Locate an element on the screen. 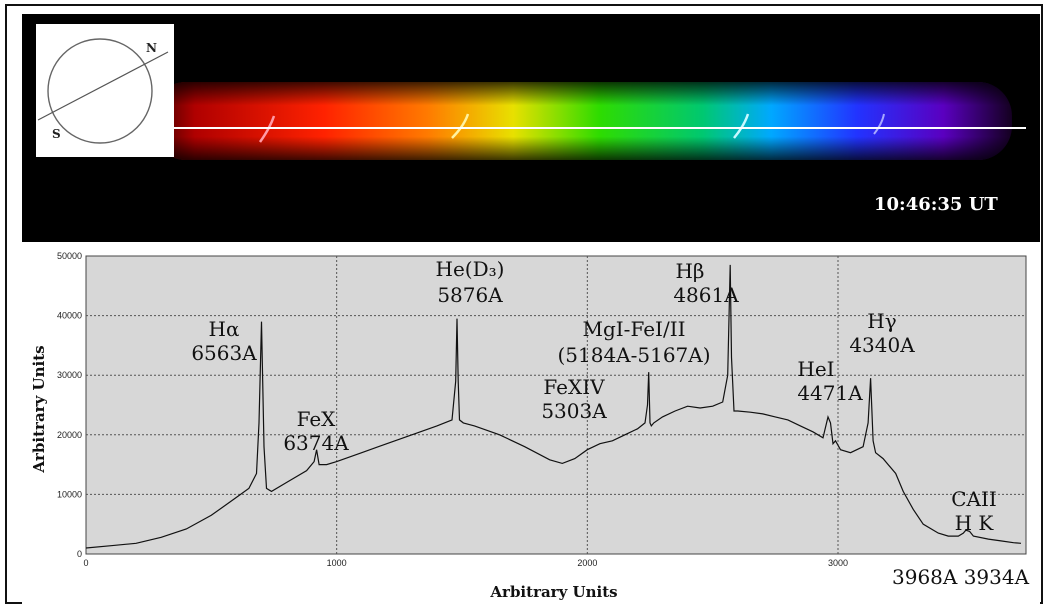 The height and width of the screenshot is (607, 1056). north-label: N is located at coordinates (151, 48).